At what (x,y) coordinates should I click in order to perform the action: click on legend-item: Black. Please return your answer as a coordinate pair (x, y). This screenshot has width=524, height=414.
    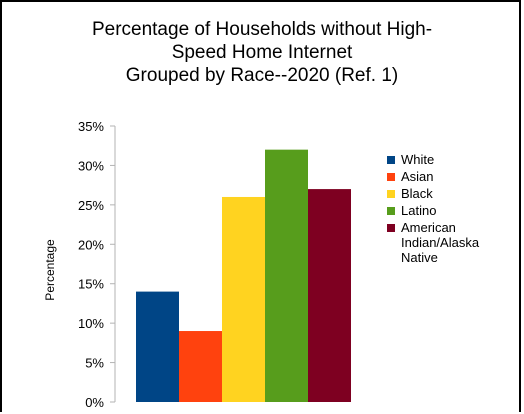
    Looking at the image, I should click on (452, 193).